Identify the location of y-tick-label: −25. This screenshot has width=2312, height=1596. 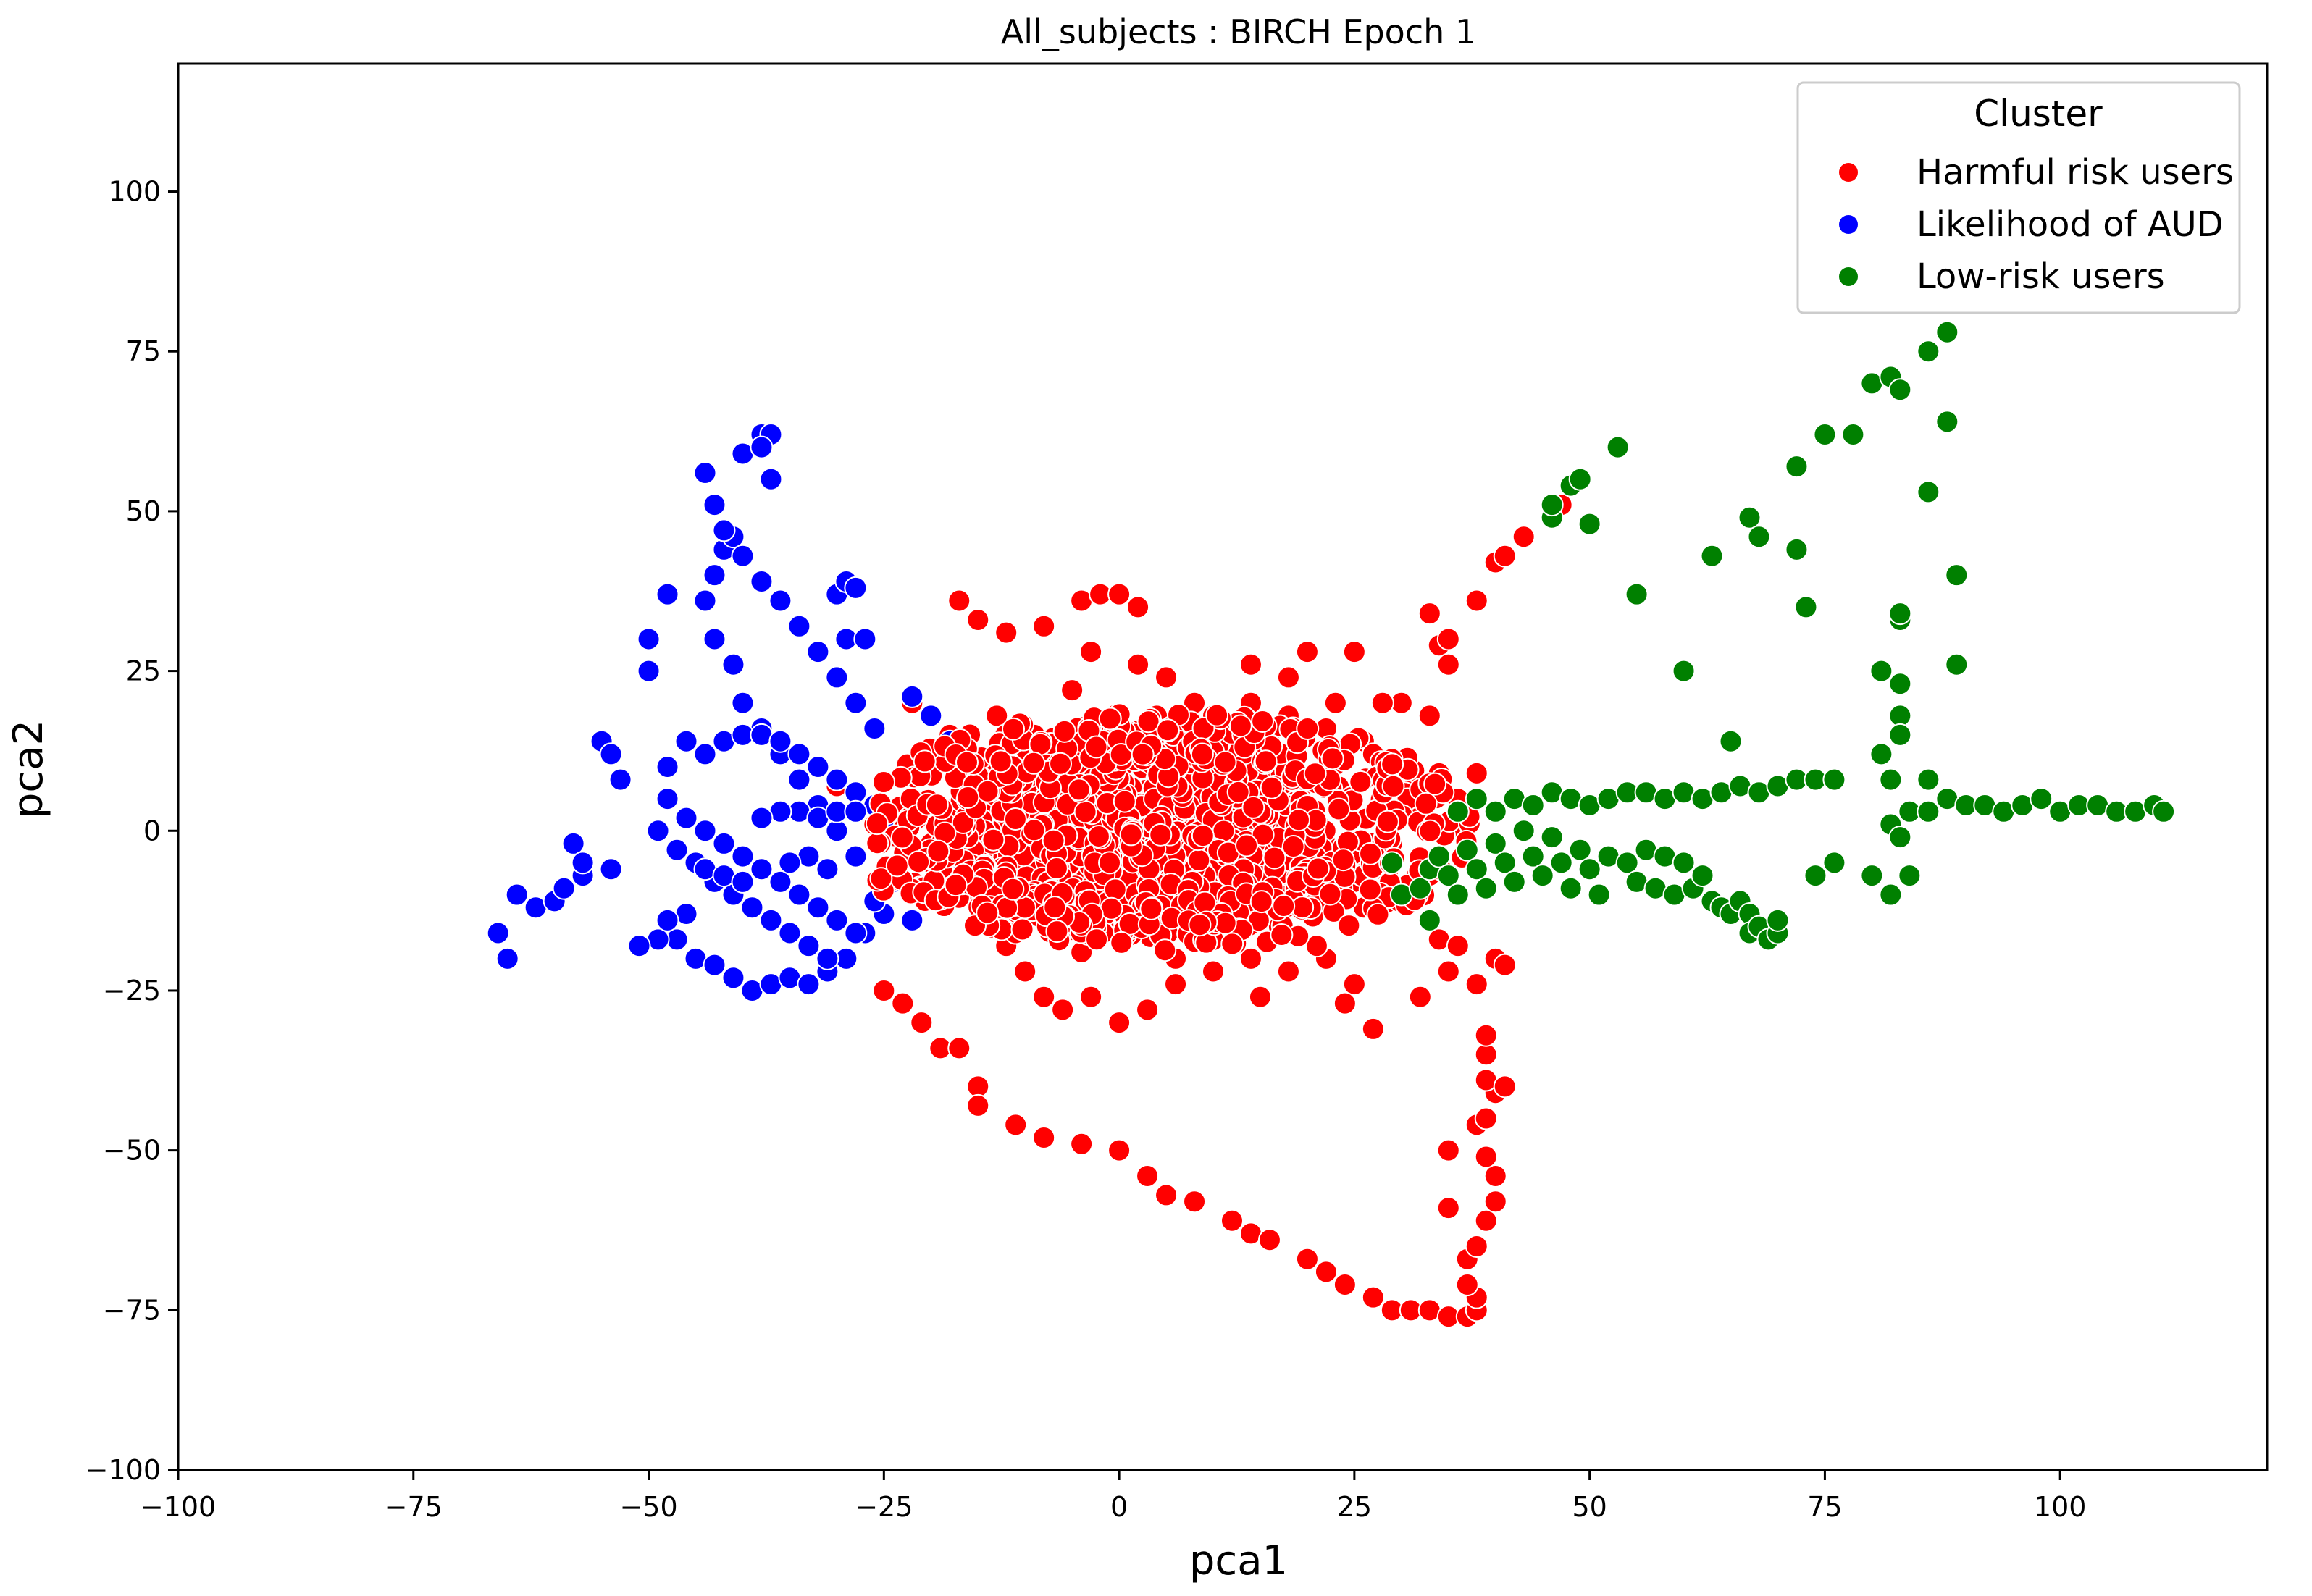
(132, 991).